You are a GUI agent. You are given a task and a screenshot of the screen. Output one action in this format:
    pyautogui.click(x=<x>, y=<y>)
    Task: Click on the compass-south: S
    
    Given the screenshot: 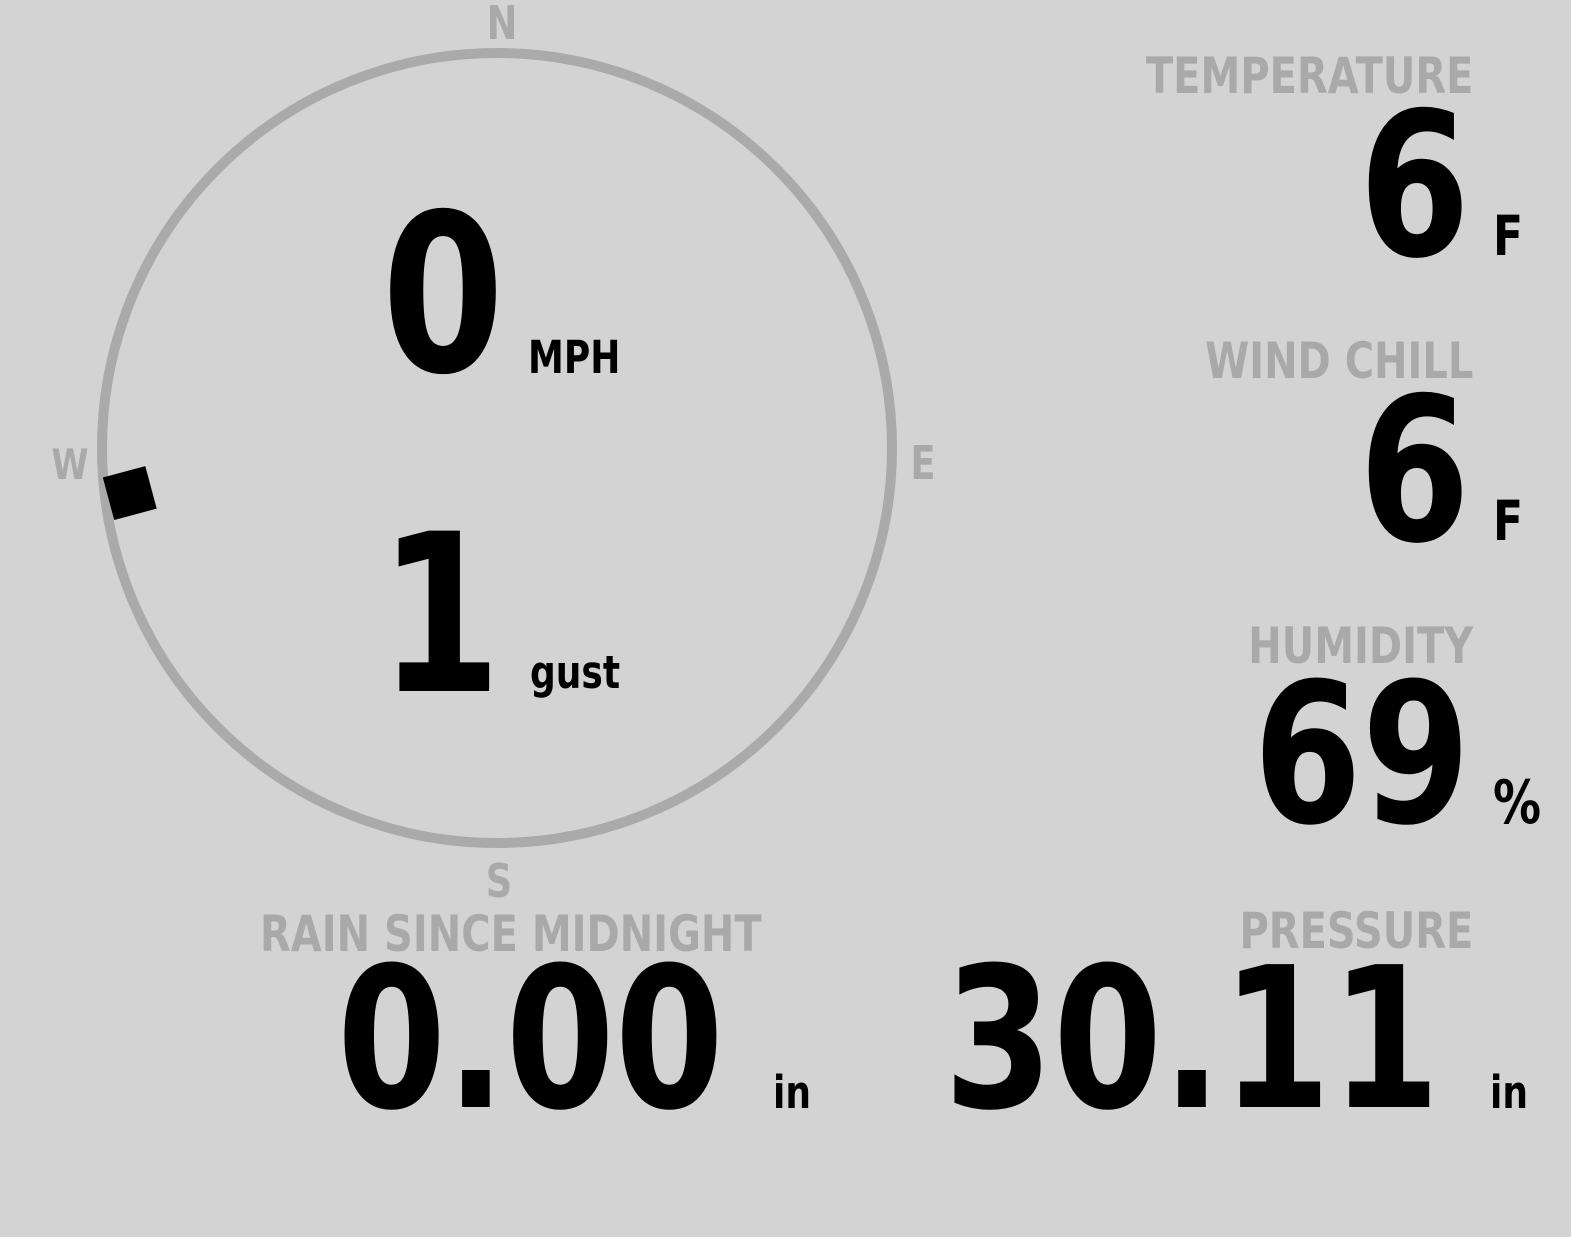 What is the action you would take?
    pyautogui.click(x=499, y=881)
    